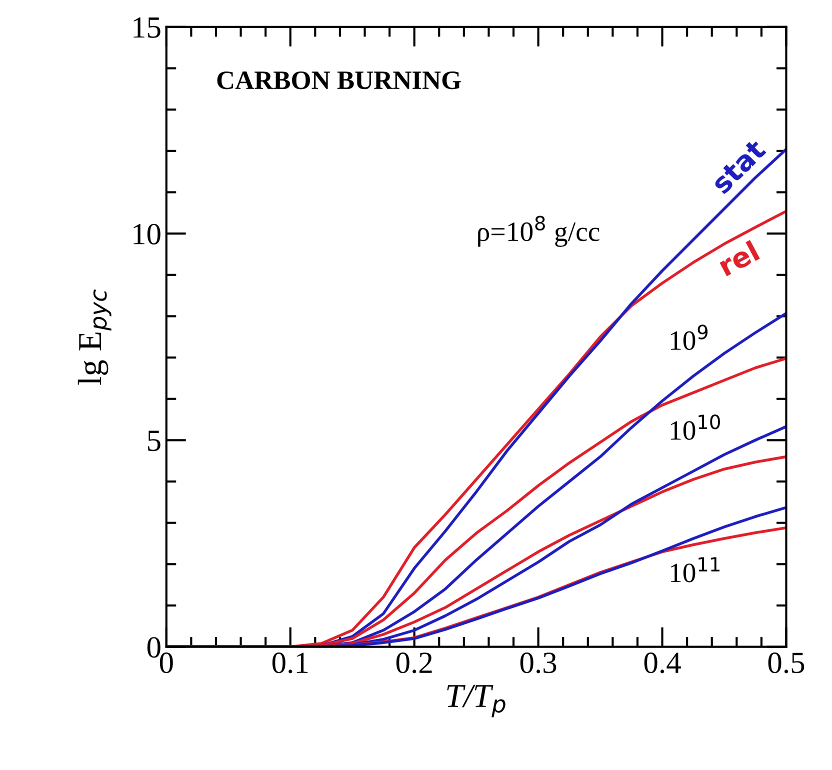 The image size is (832, 770). I want to click on y-tick-label: 15, so click(147, 27).